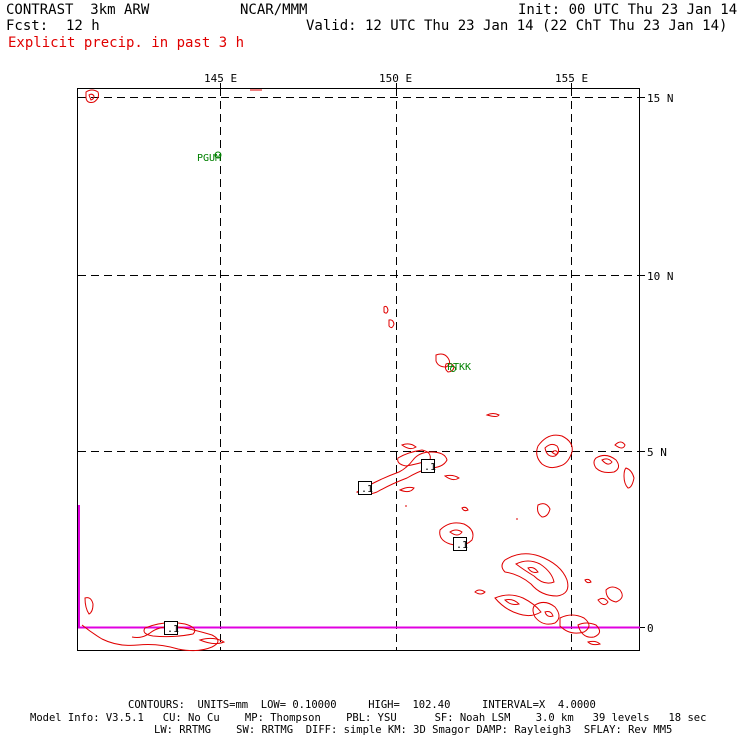 This screenshot has width=740, height=740. What do you see at coordinates (453, 369) in the screenshot?
I see `station-marker-ptkk` at bounding box center [453, 369].